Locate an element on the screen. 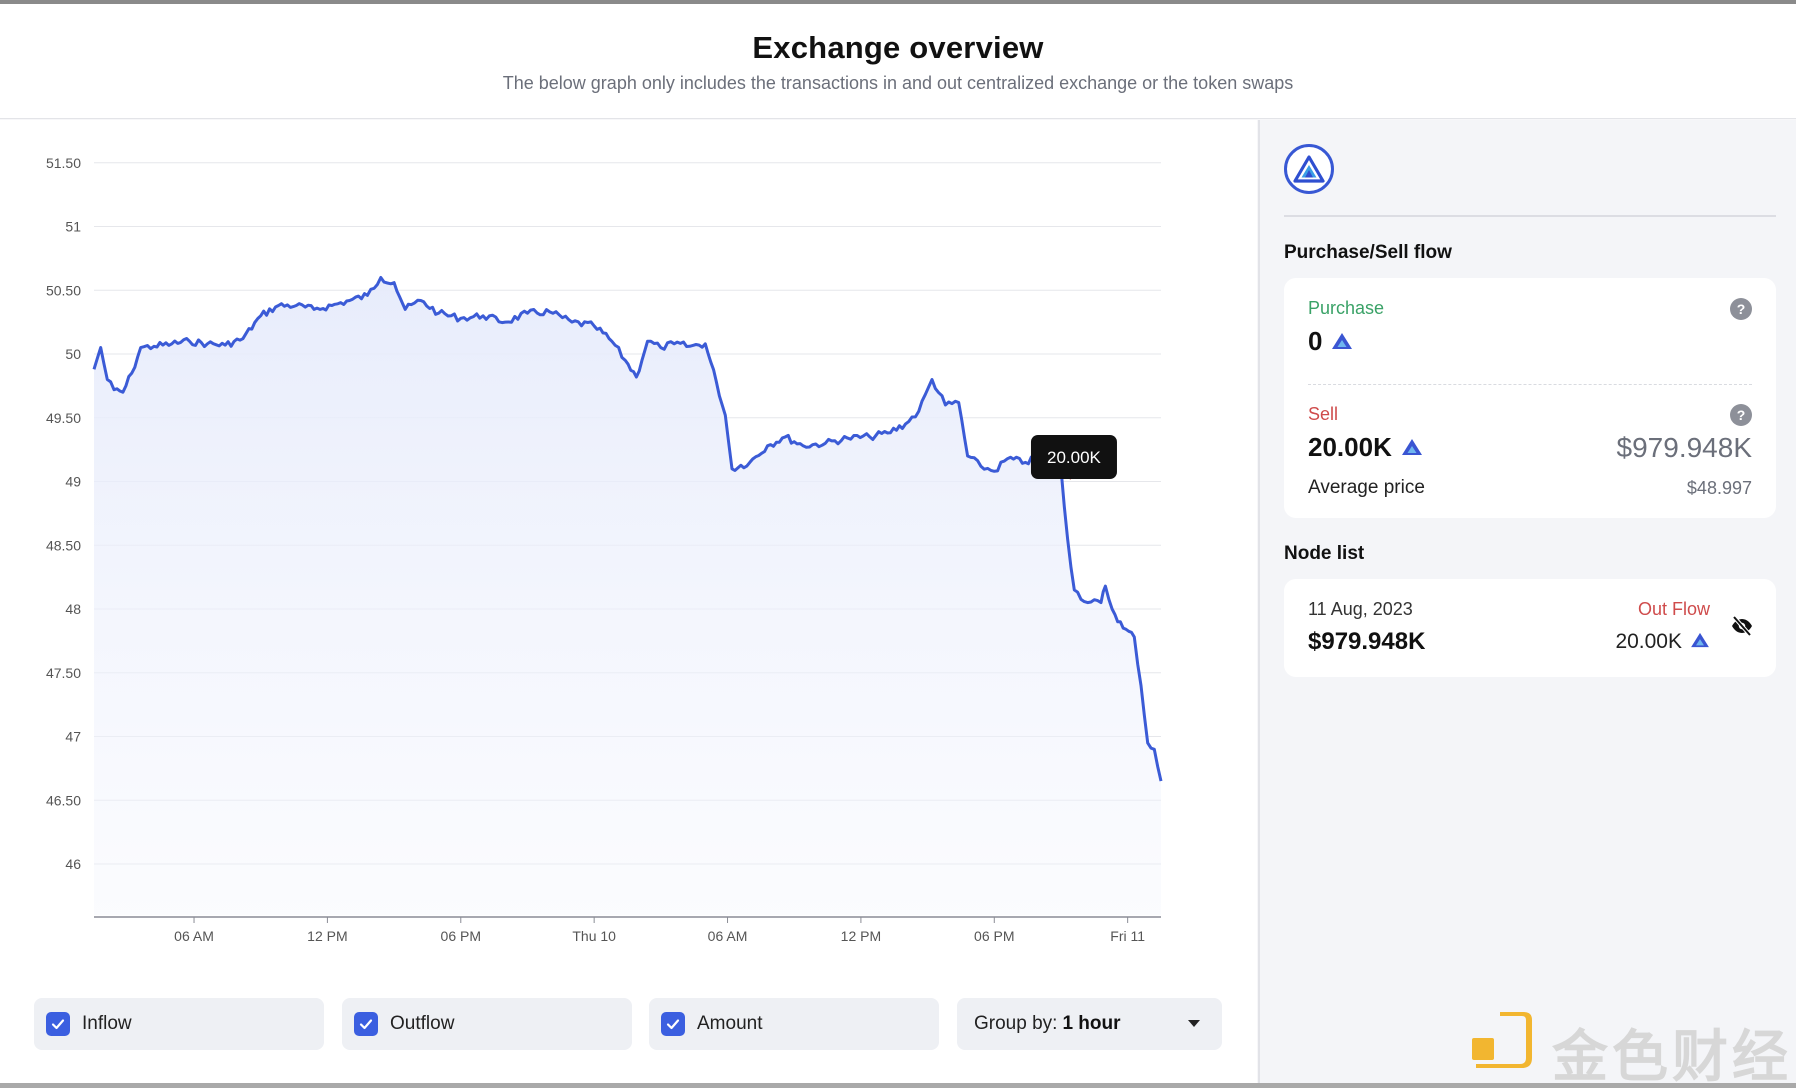  average-price-value: $48.997 is located at coordinates (1719, 488).